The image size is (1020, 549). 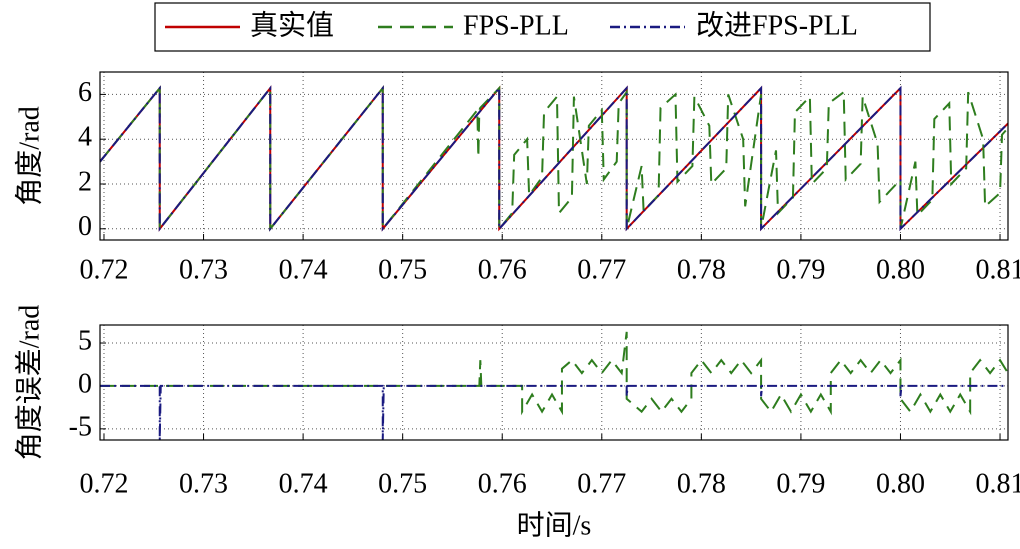 What do you see at coordinates (80, 426) in the screenshot?
I see `y-tick-label: -5` at bounding box center [80, 426].